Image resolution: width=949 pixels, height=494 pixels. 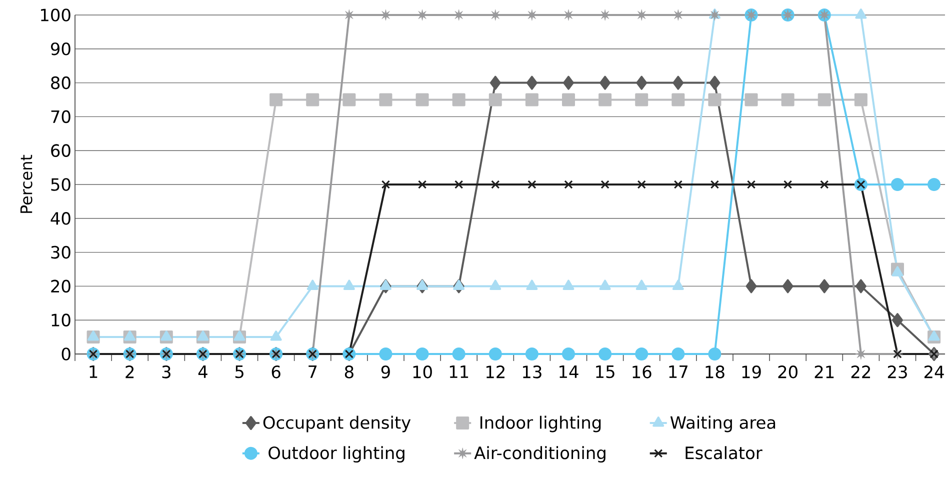 I want to click on y-tick-label: 30, so click(x=60, y=252).